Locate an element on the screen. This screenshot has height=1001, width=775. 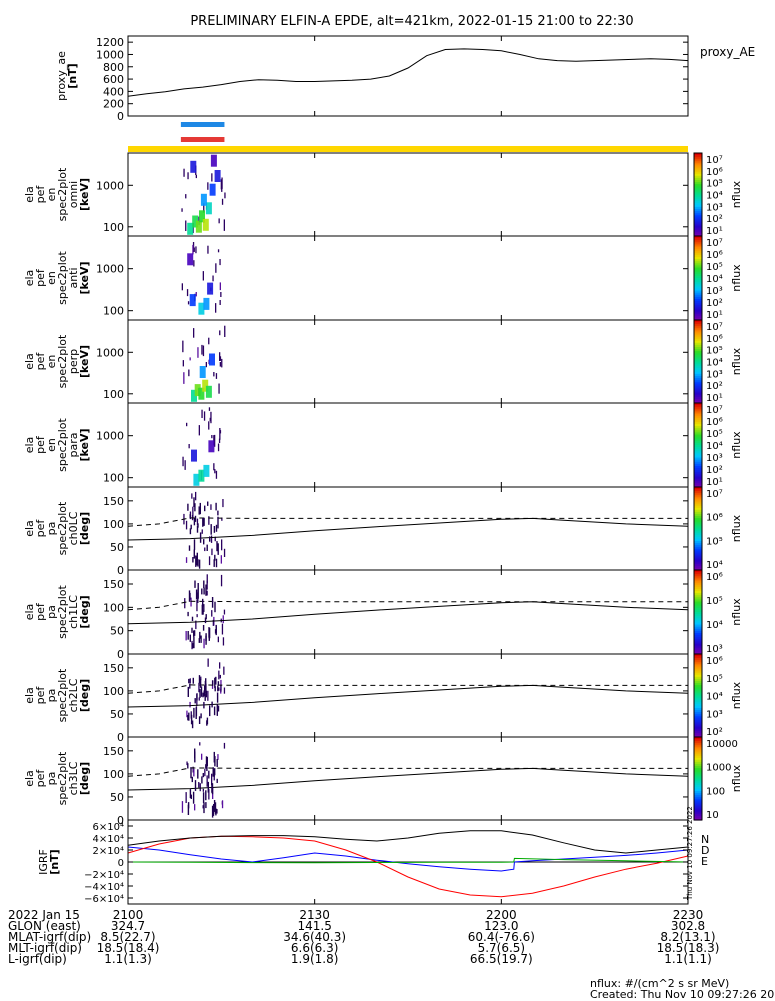
grf-line-N is located at coordinates (408, 859).